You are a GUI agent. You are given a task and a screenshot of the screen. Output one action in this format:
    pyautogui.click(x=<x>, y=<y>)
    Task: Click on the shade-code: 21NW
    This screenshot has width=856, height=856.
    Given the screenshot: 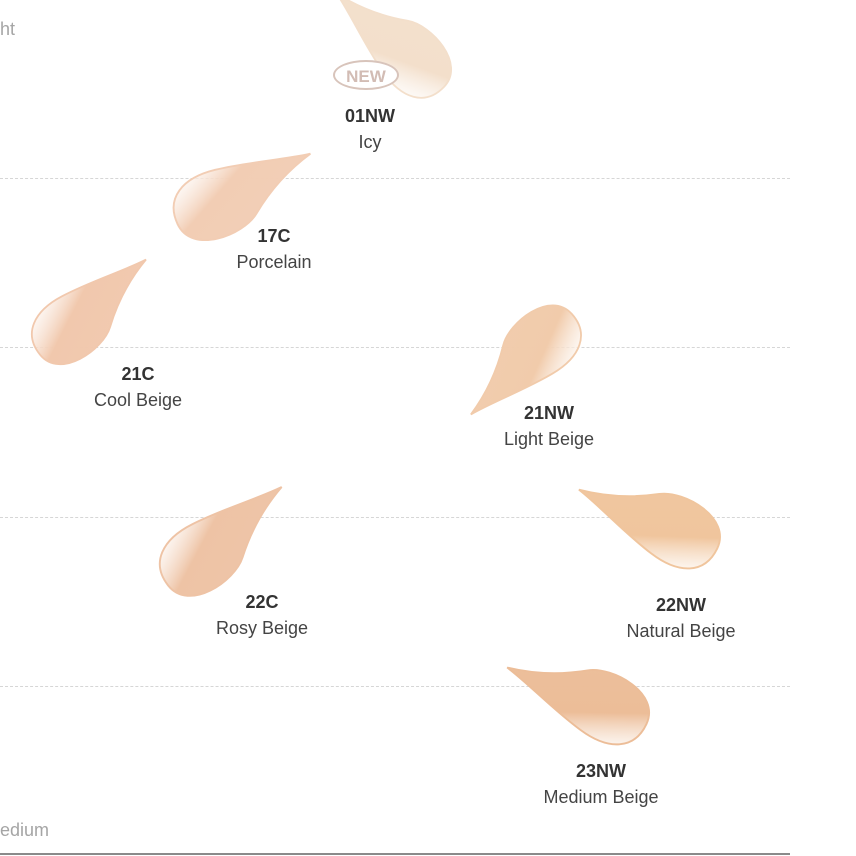 What is the action you would take?
    pyautogui.click(x=549, y=413)
    